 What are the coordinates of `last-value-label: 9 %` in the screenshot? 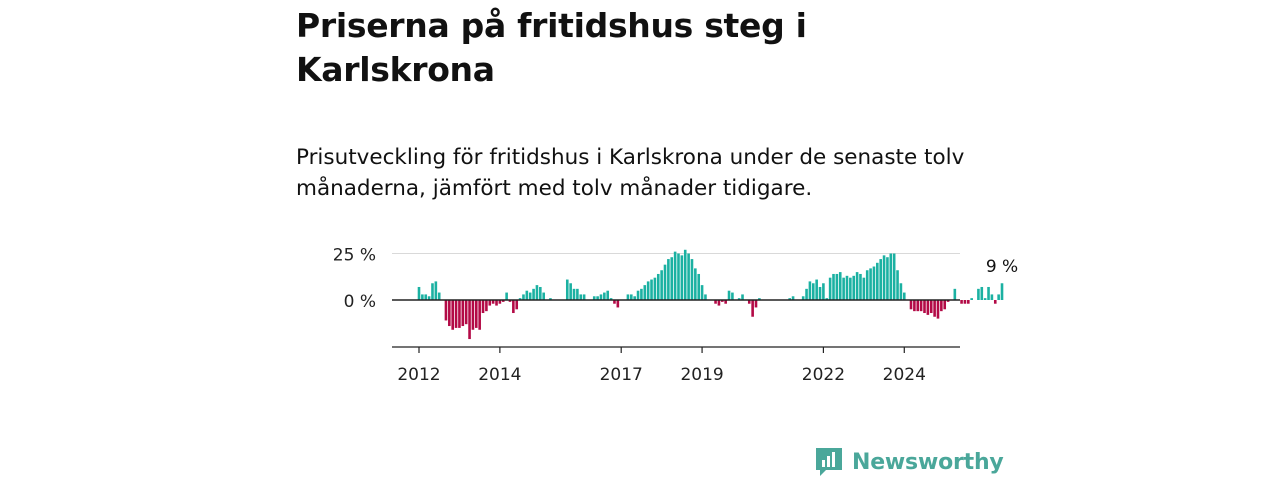 It's located at (1002, 267).